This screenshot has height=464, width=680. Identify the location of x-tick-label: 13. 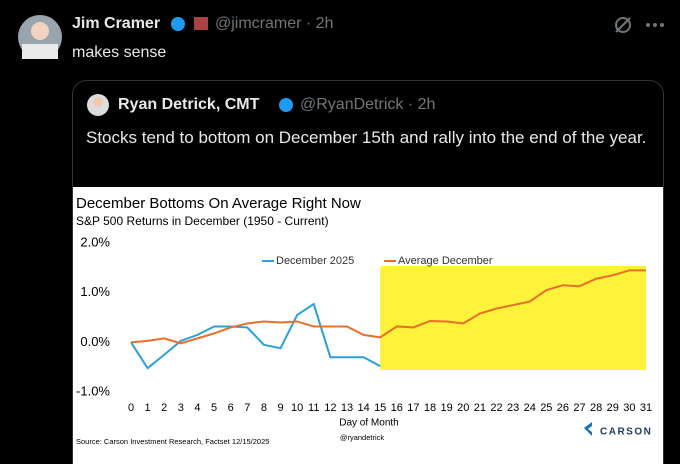
(347, 408).